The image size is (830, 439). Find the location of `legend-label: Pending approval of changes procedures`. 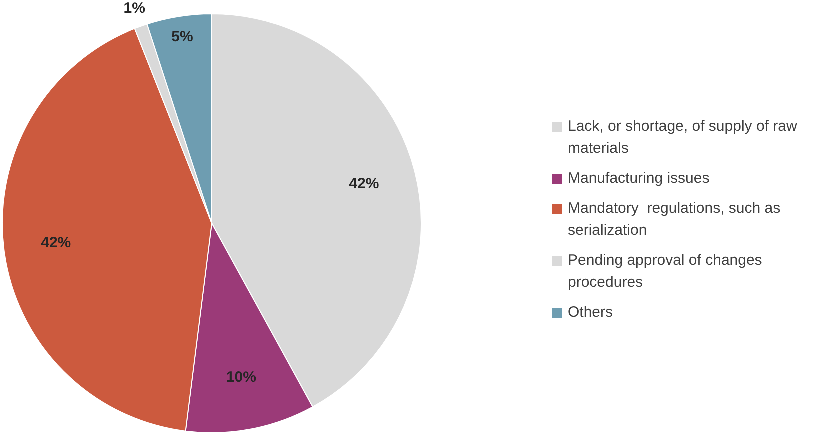

legend-label: Pending approval of changes procedures is located at coordinates (666, 271).